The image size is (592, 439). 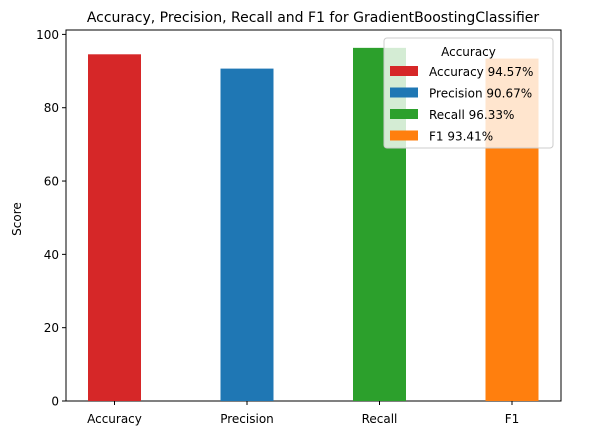 What do you see at coordinates (481, 72) in the screenshot?
I see `legend-entry-label: Accuracy 94.57%` at bounding box center [481, 72].